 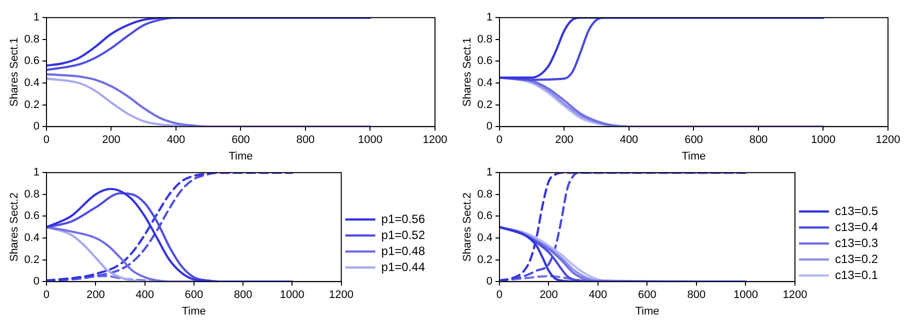 I want to click on legend-label: p1=0.56, so click(x=403, y=219).